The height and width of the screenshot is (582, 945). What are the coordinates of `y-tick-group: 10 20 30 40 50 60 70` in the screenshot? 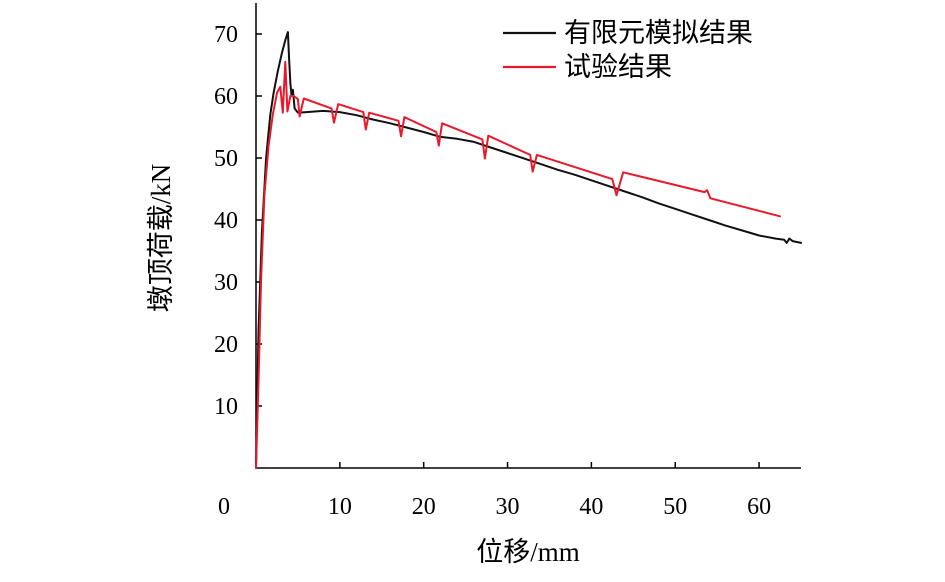 It's located at (238, 221).